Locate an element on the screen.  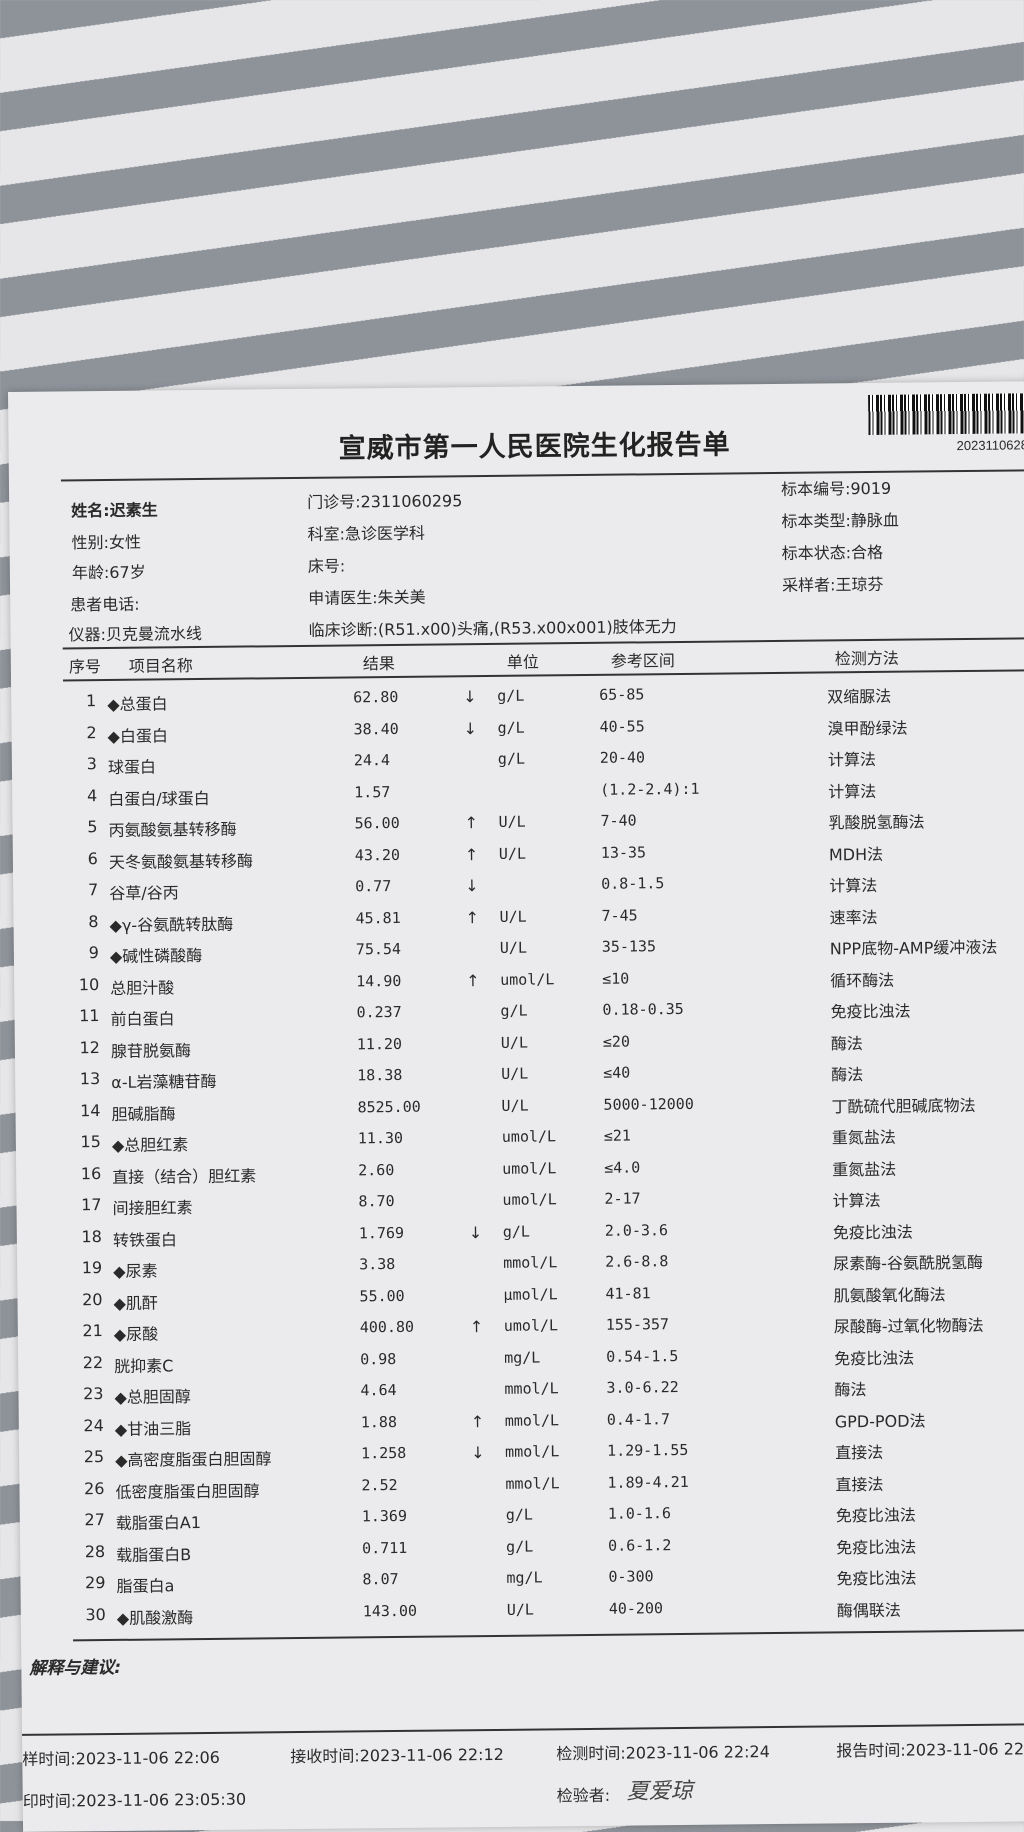
row-seq: 23 is located at coordinates (93, 1394).